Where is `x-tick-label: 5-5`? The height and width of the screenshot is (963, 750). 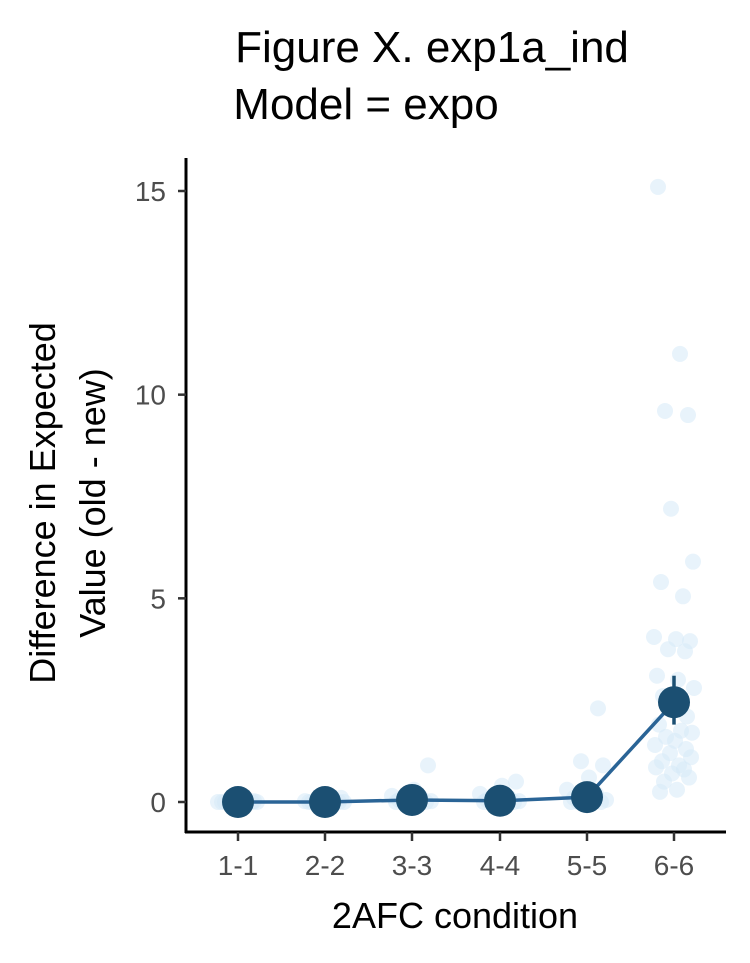 x-tick-label: 5-5 is located at coordinates (587, 865).